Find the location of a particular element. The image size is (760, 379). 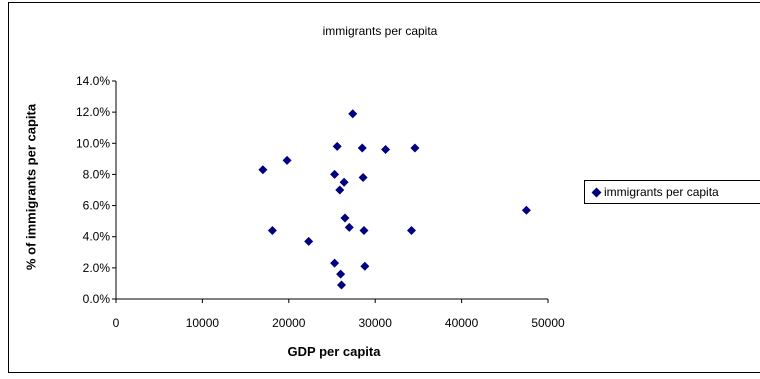

x-tick-label: 50000 is located at coordinates (548, 323).